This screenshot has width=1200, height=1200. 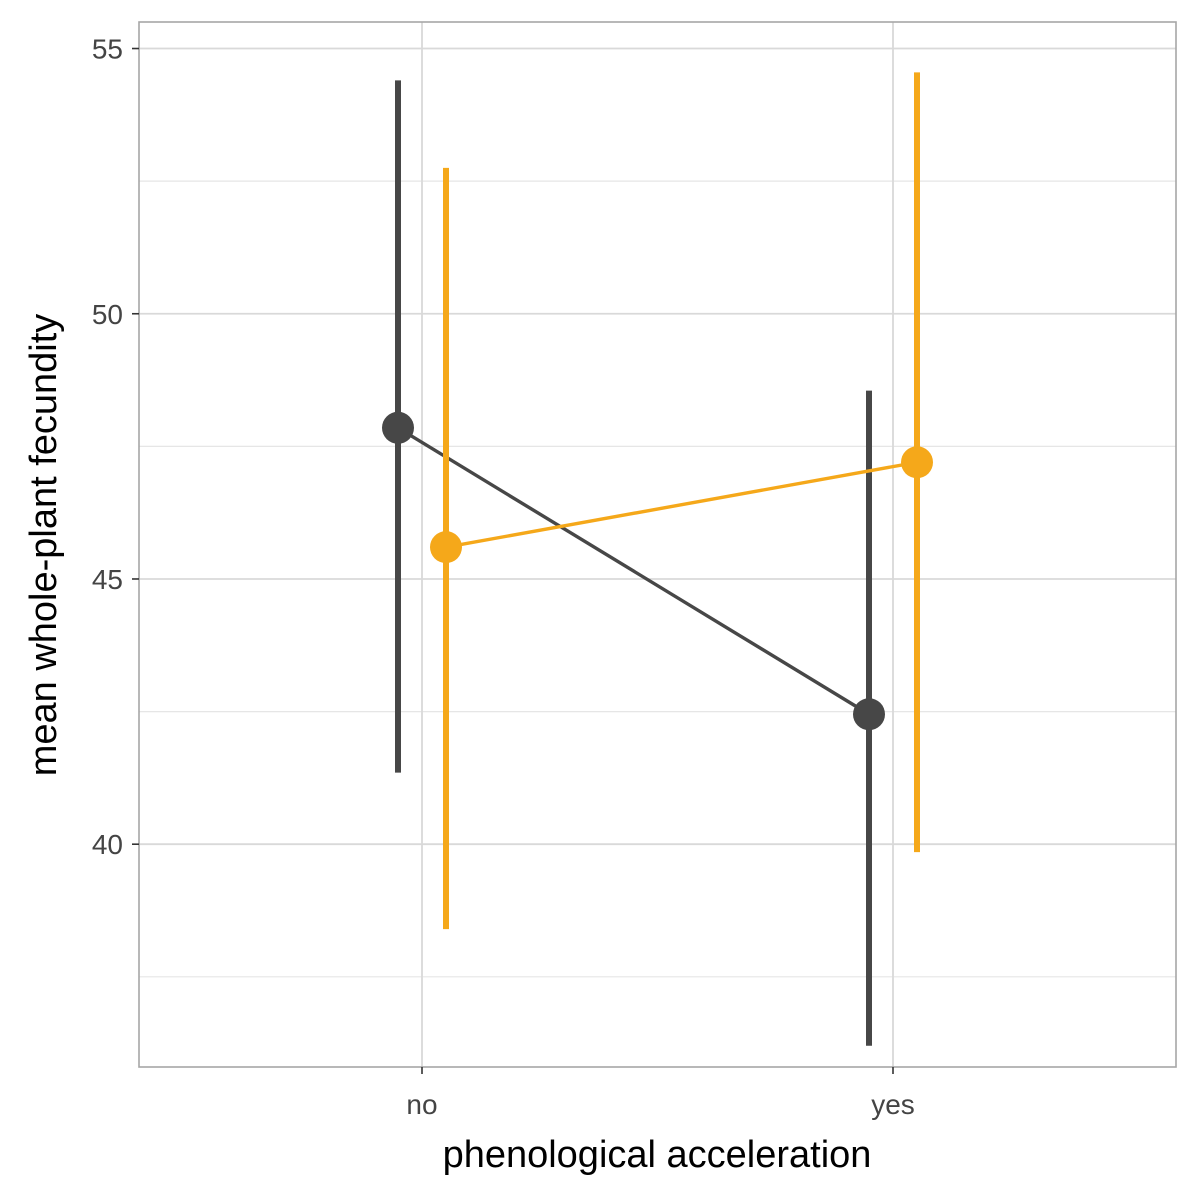 What do you see at coordinates (107, 49) in the screenshot?
I see `y-tick-label: 55` at bounding box center [107, 49].